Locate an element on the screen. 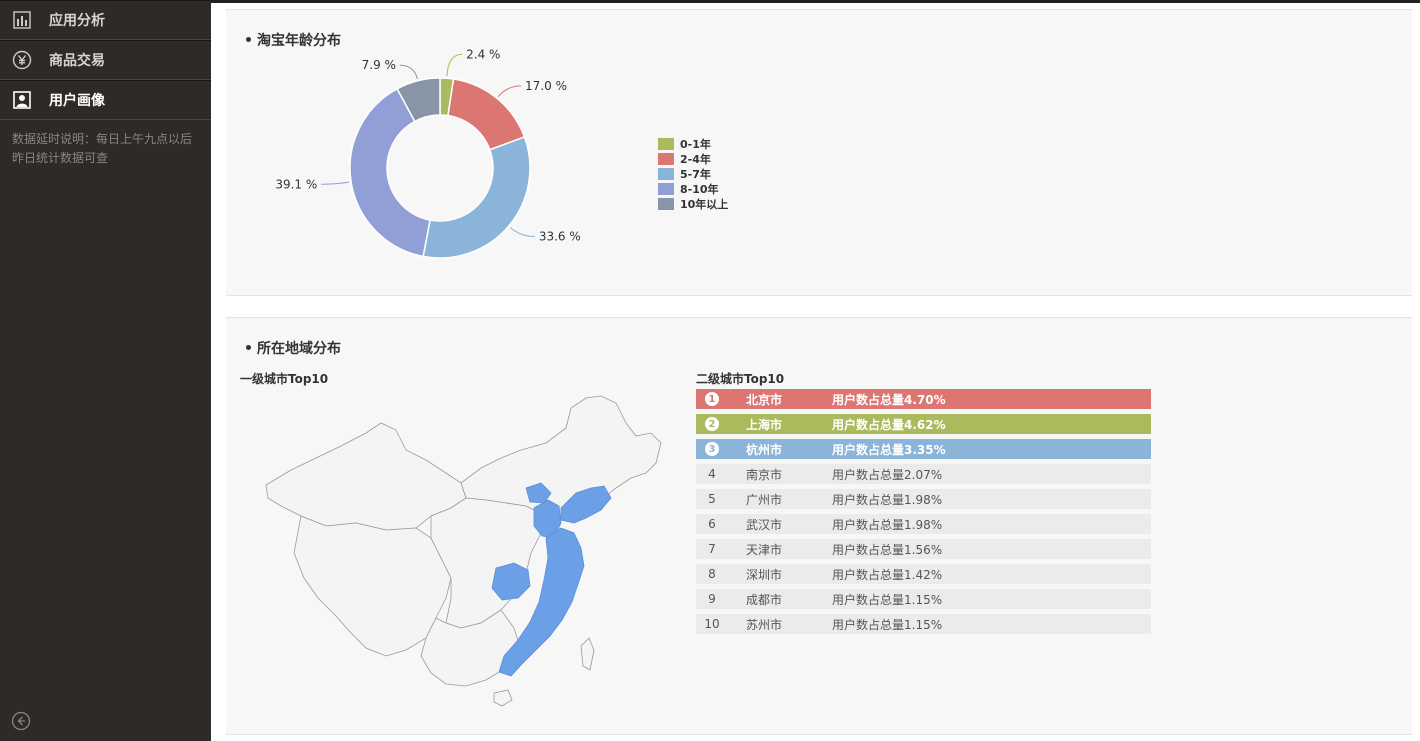 This screenshot has height=741, width=1420. chart-legend: 0-1年 2-4年 5-7年 8-10年 10年以上 is located at coordinates (693, 173).